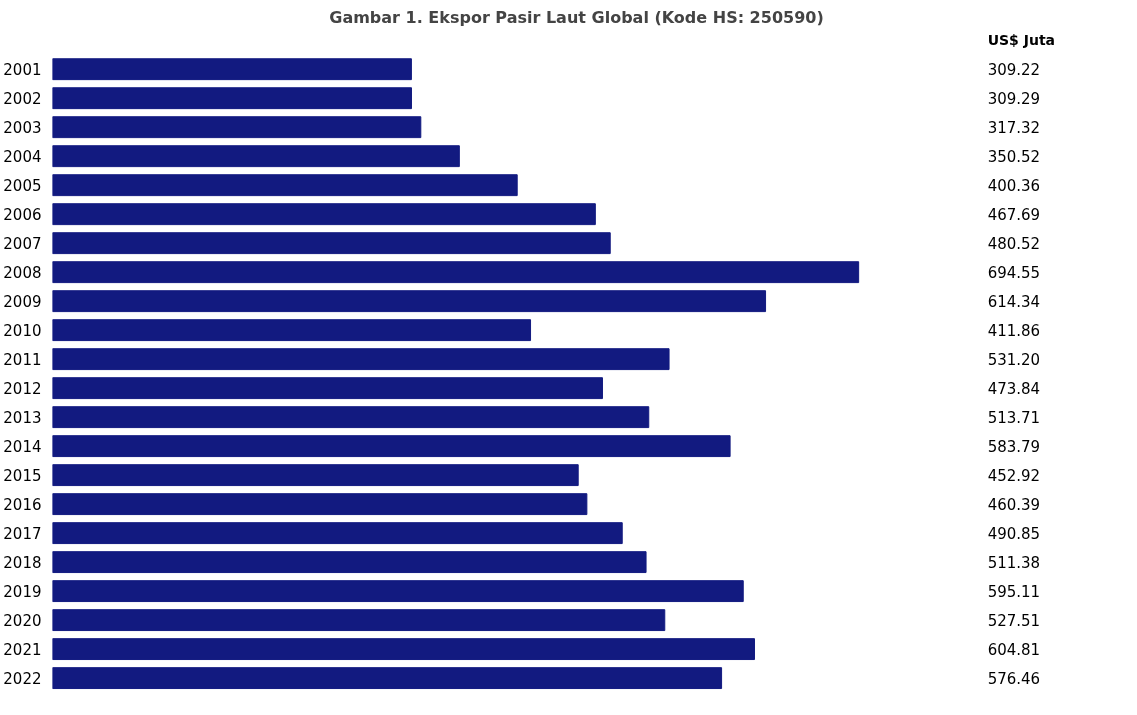 The width and height of the screenshot is (1137, 715). I want to click on y-tick-label: 2010, so click(22, 331).